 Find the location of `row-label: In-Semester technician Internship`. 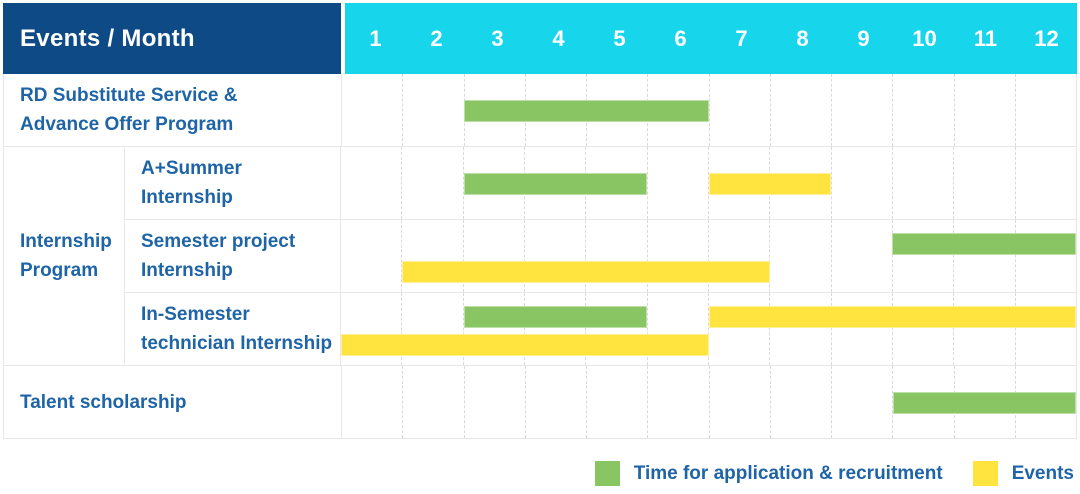

row-label: In-Semester technician Internship is located at coordinates (233, 329).